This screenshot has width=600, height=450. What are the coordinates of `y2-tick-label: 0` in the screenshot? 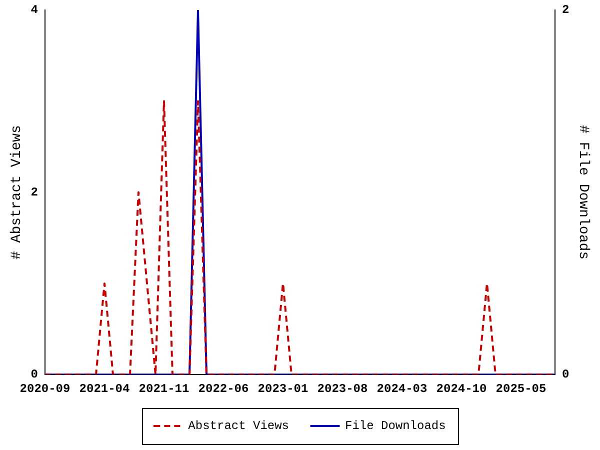 It's located at (566, 375).